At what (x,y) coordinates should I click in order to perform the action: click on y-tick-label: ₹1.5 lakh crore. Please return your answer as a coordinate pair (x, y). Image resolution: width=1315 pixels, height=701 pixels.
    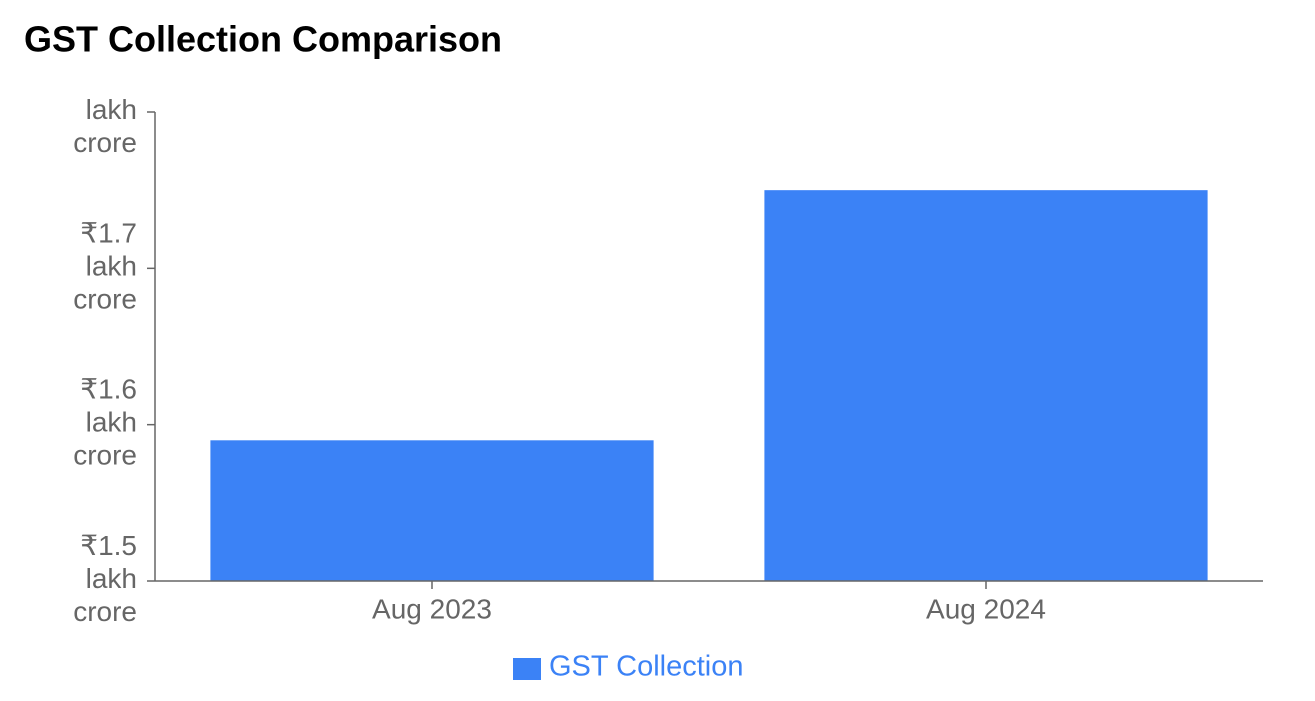
    Looking at the image, I should click on (105, 578).